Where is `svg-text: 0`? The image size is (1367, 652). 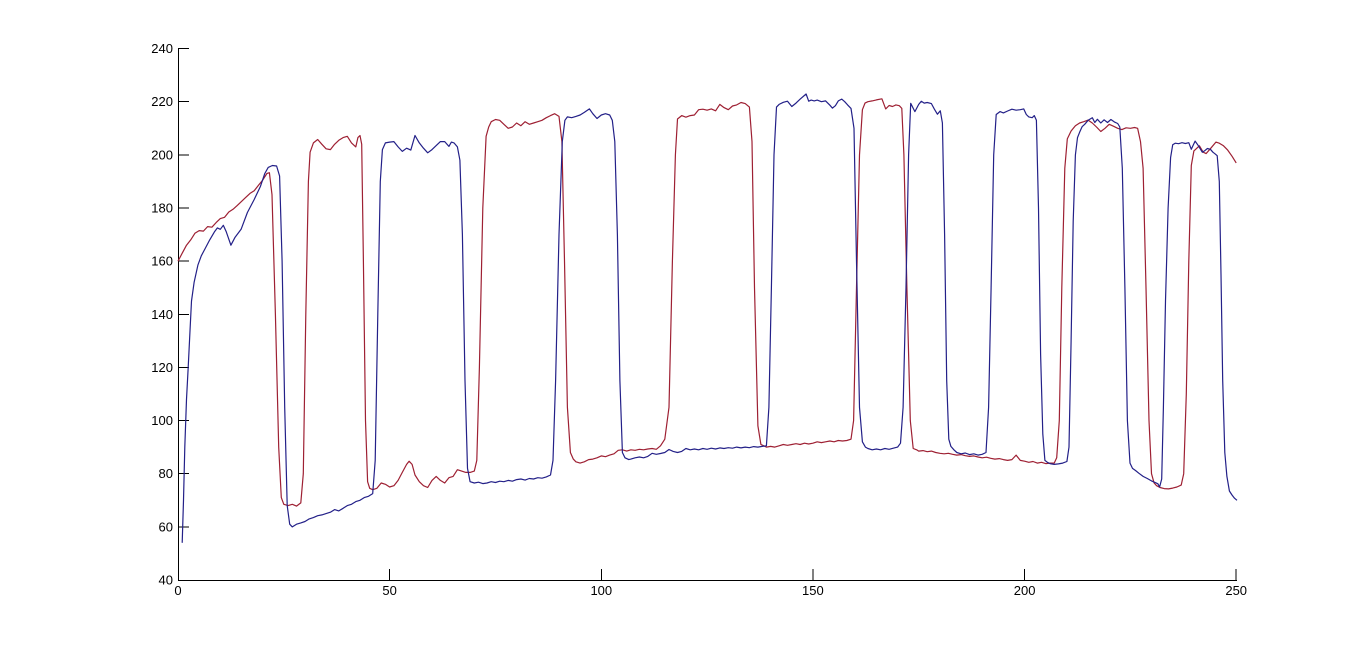 svg-text: 0 is located at coordinates (177, 590).